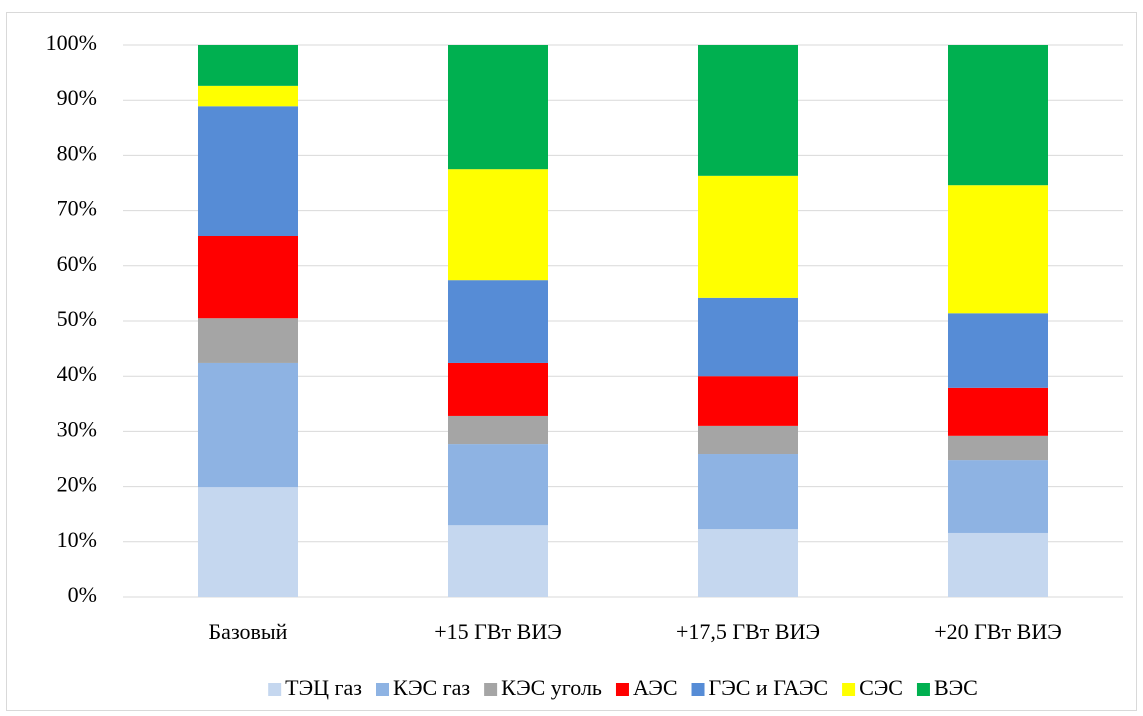 The width and height of the screenshot is (1143, 716). Describe the element at coordinates (82, 594) in the screenshot. I see `y-tick-label: 0%` at that location.